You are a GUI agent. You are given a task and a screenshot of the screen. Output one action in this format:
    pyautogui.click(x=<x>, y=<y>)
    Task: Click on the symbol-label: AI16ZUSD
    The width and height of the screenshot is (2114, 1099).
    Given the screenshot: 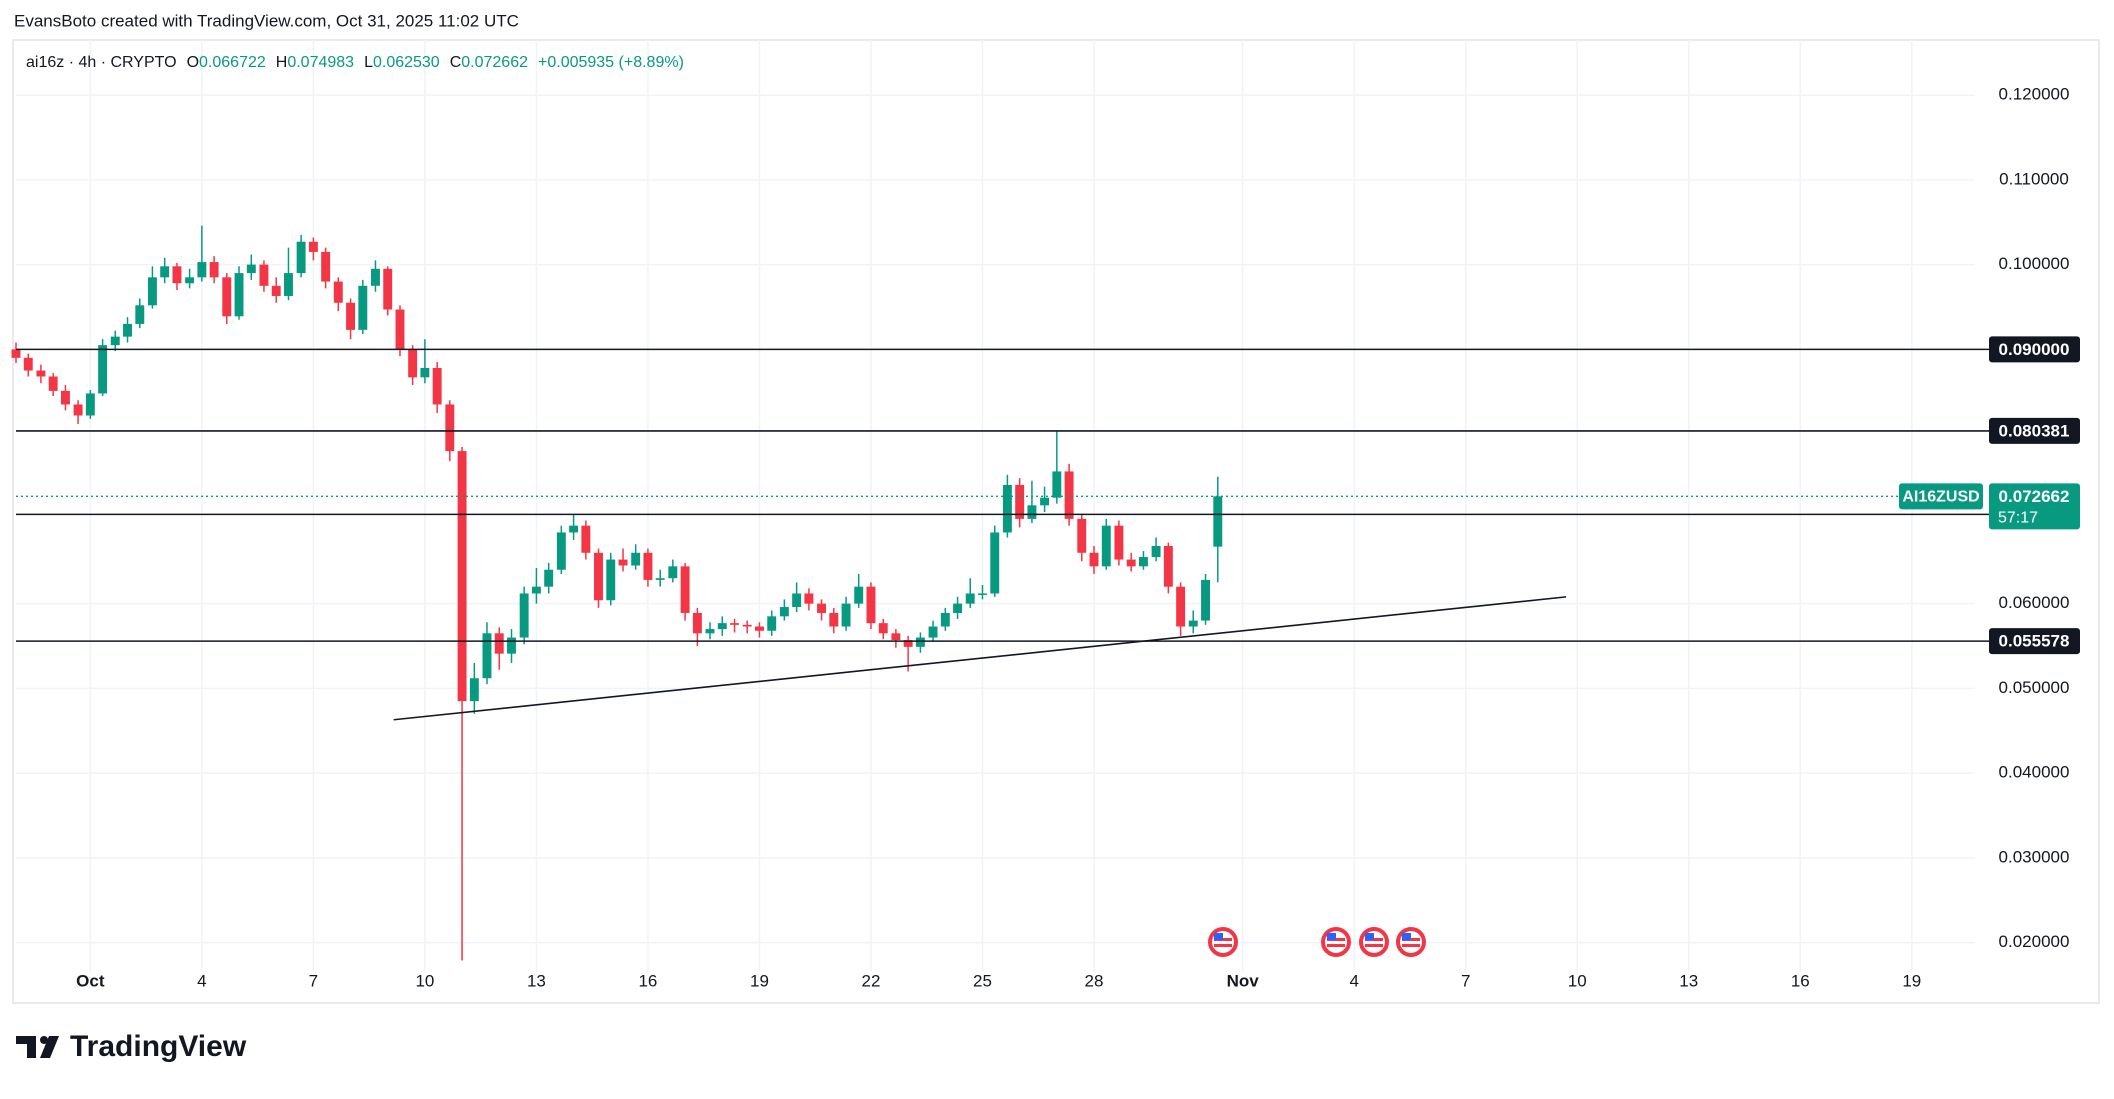 What is the action you would take?
    pyautogui.click(x=1940, y=497)
    